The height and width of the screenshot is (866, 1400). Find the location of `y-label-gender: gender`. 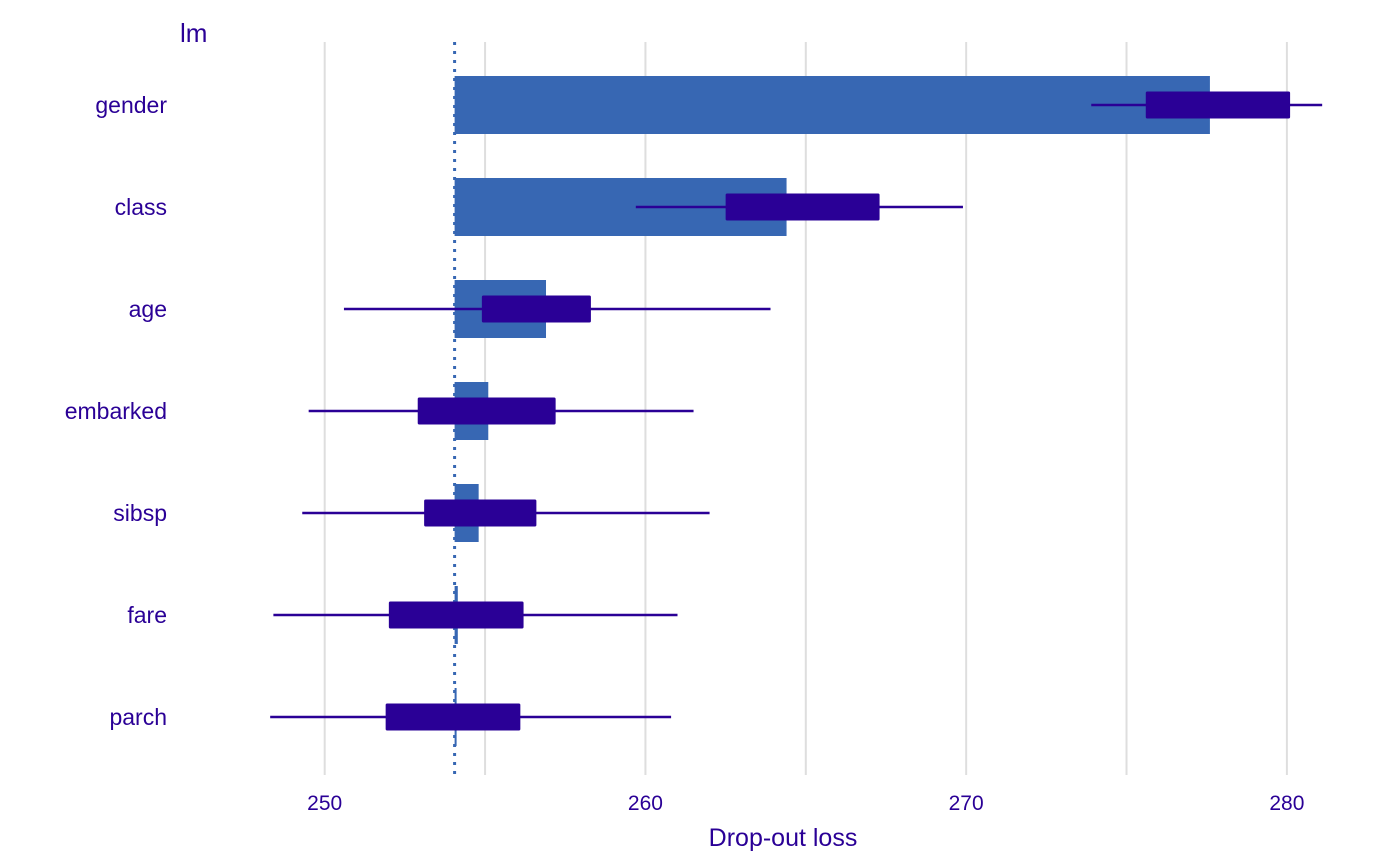

y-label-gender: gender is located at coordinates (131, 105).